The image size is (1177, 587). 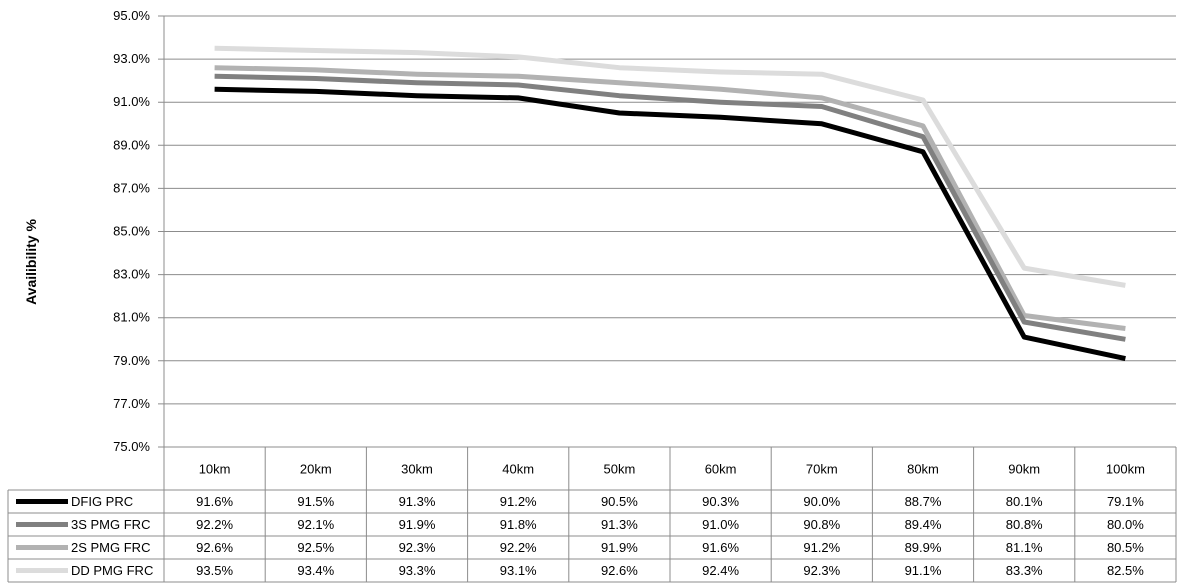 I want to click on table-cell-value: 81.1%, so click(x=1024, y=547).